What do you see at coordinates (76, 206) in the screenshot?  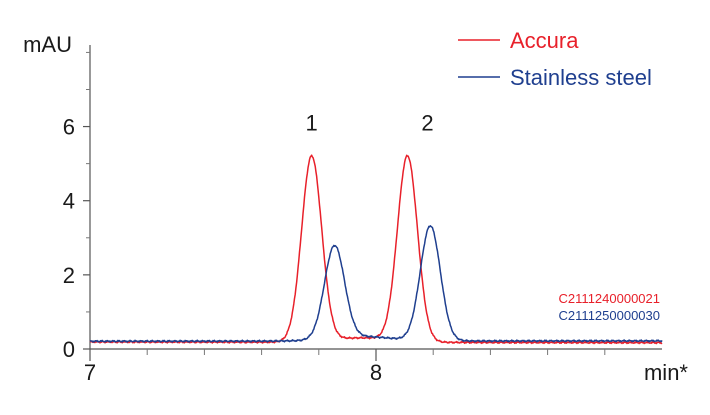 I see `y-ticks: 0 2 4 6` at bounding box center [76, 206].